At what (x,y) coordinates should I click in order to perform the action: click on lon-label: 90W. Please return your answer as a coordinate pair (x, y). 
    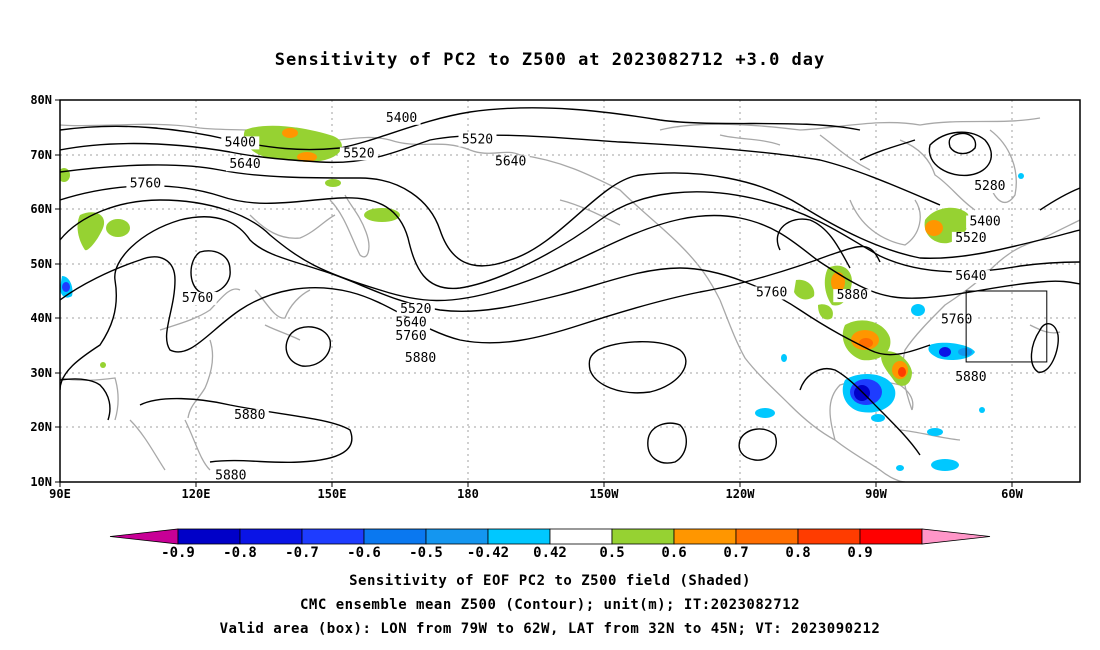
    Looking at the image, I should click on (876, 494).